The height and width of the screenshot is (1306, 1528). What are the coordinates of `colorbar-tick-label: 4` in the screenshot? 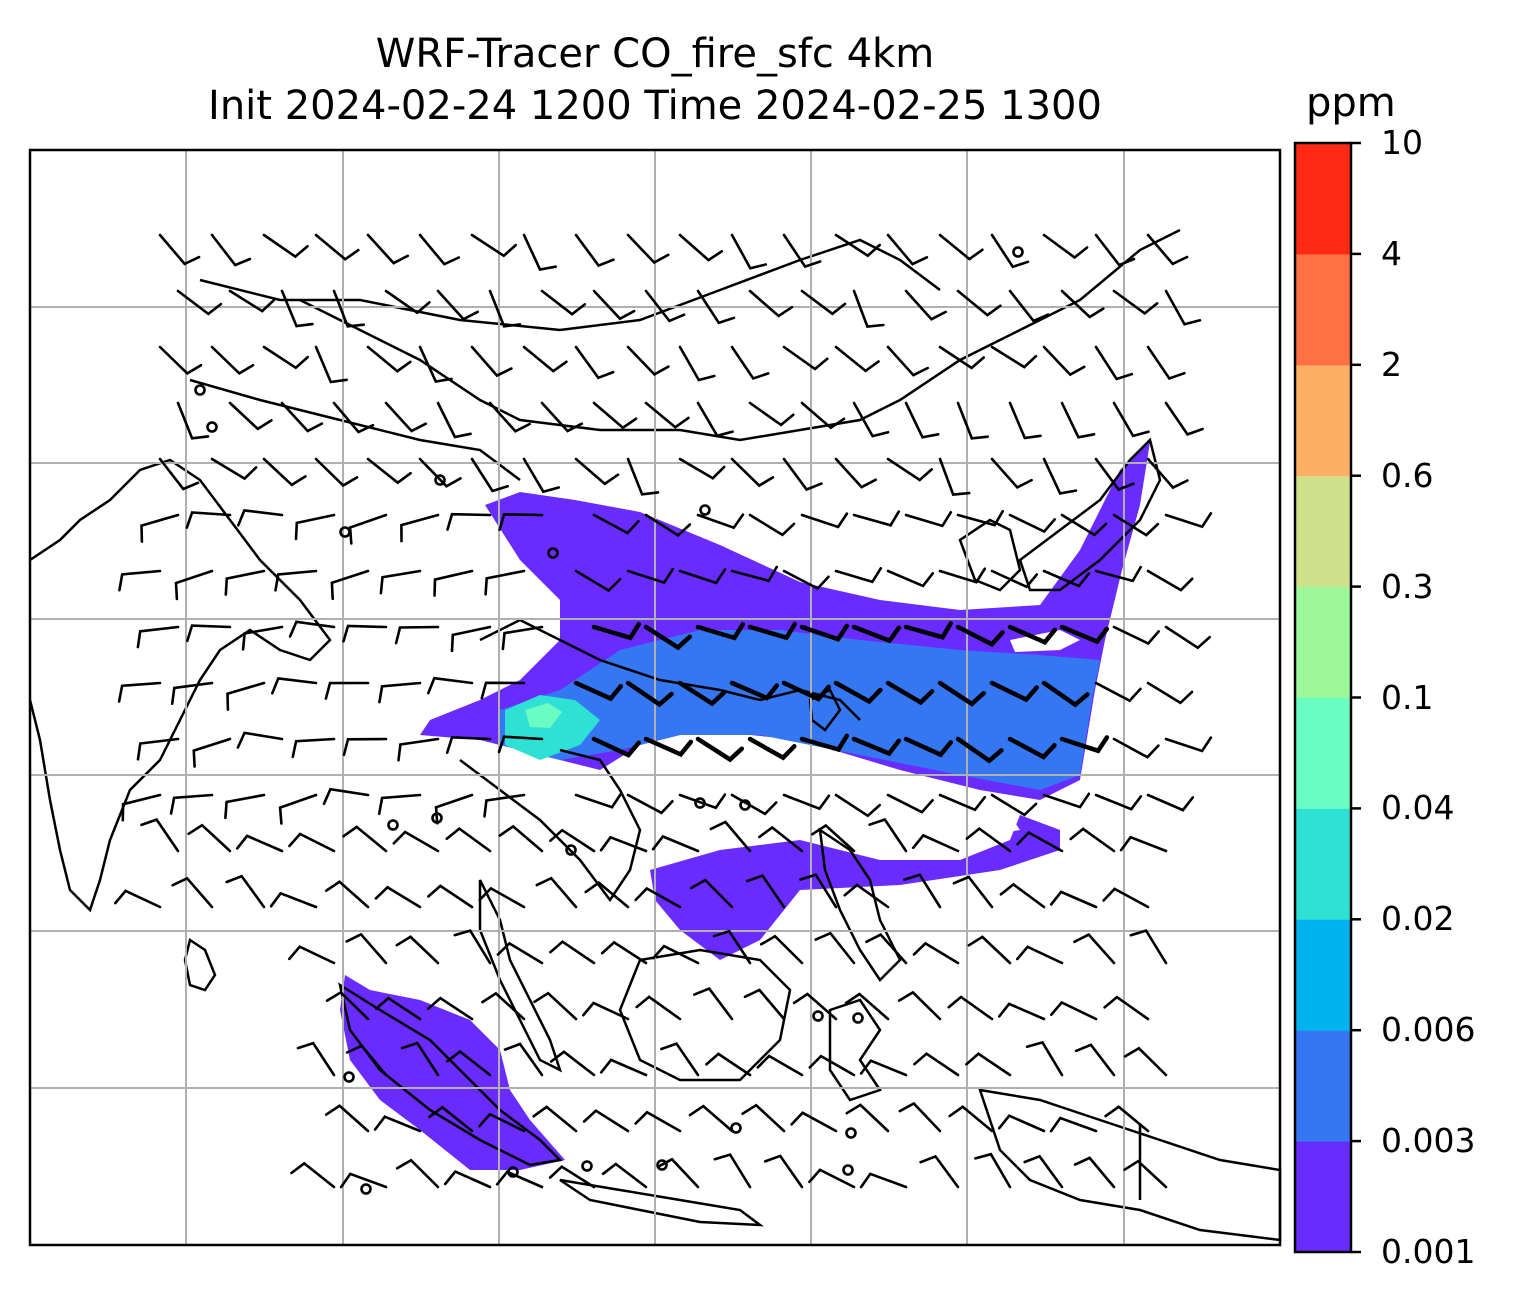 It's located at (1391, 253).